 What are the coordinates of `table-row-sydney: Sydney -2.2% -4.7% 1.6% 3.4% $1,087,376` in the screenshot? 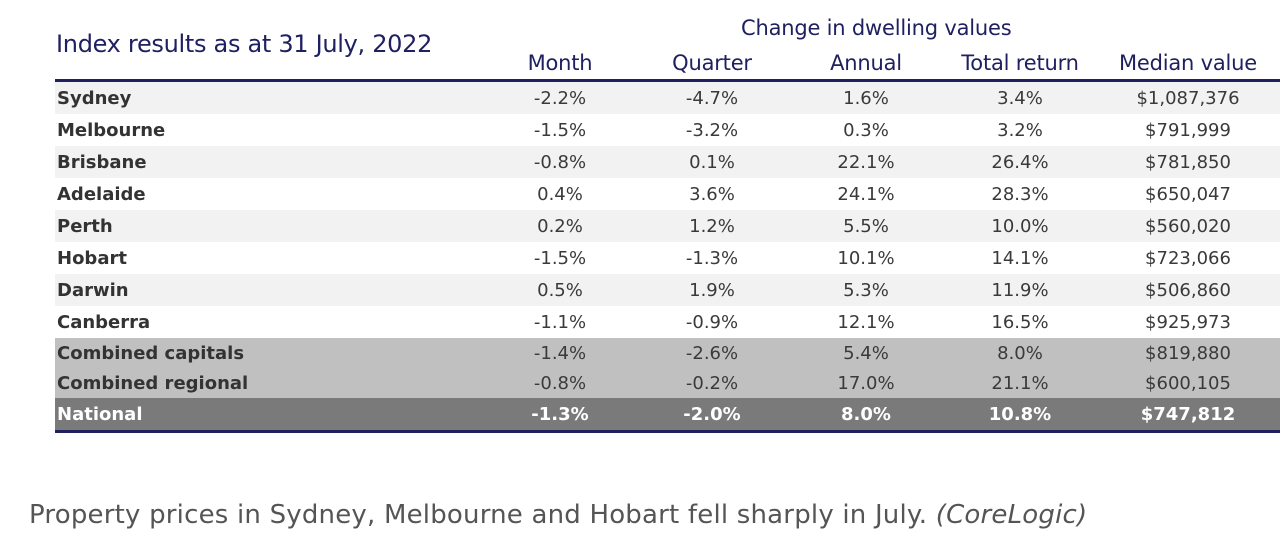 It's located at (667, 98).